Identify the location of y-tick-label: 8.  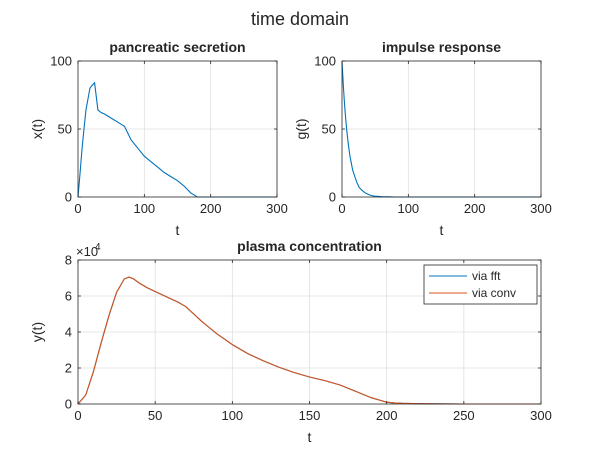
(68, 260).